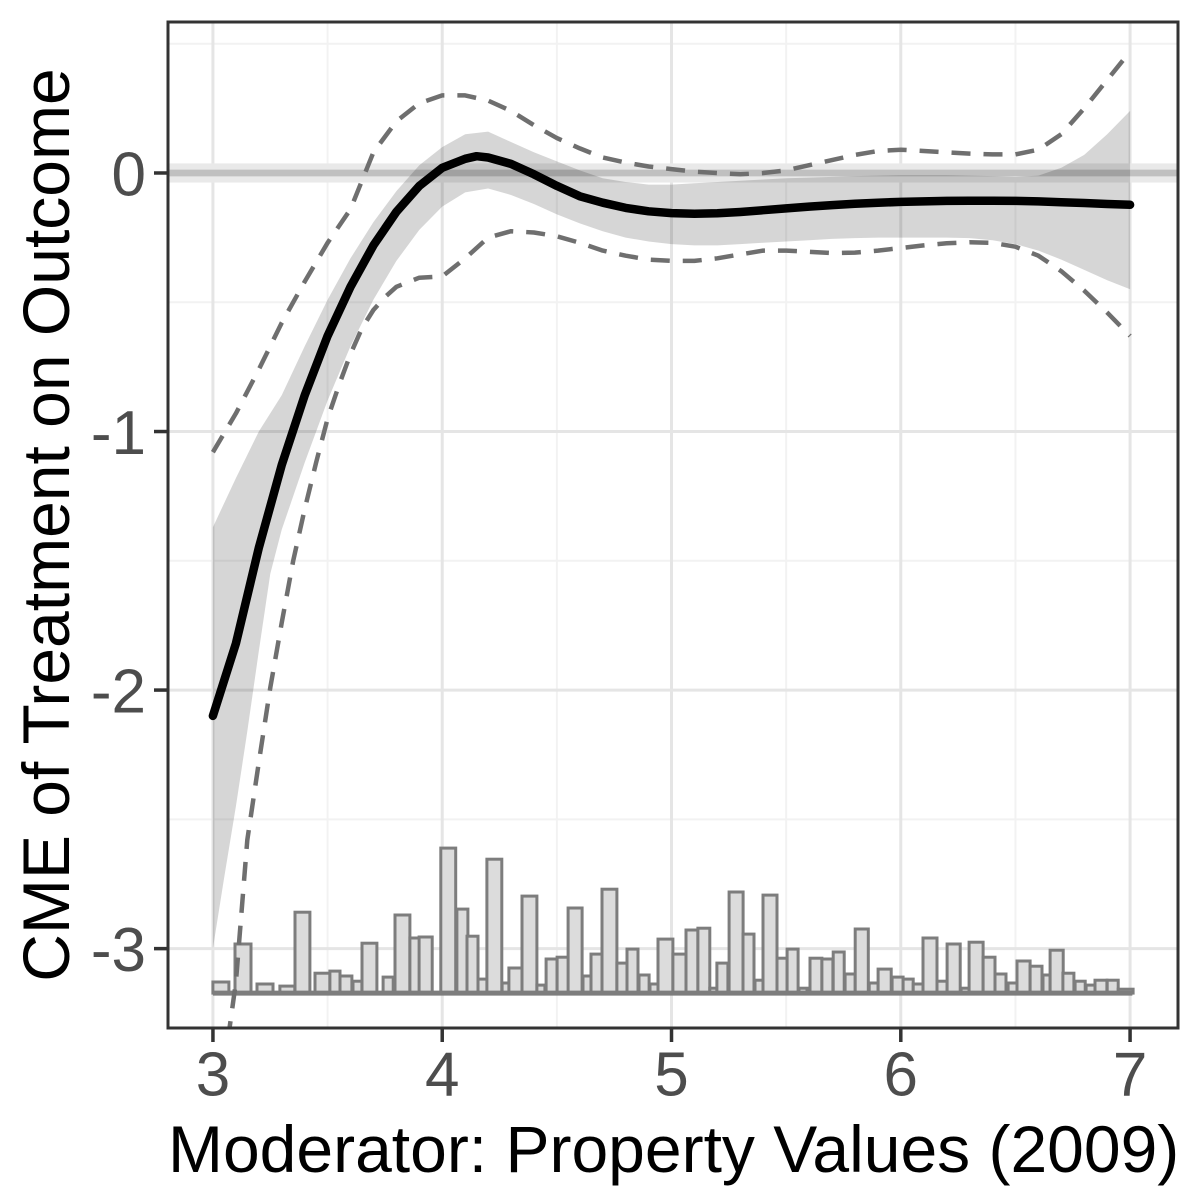 This screenshot has height=1200, width=1200. Describe the element at coordinates (129, 562) in the screenshot. I see `y-axis: 0 -1 -2 -3` at that location.